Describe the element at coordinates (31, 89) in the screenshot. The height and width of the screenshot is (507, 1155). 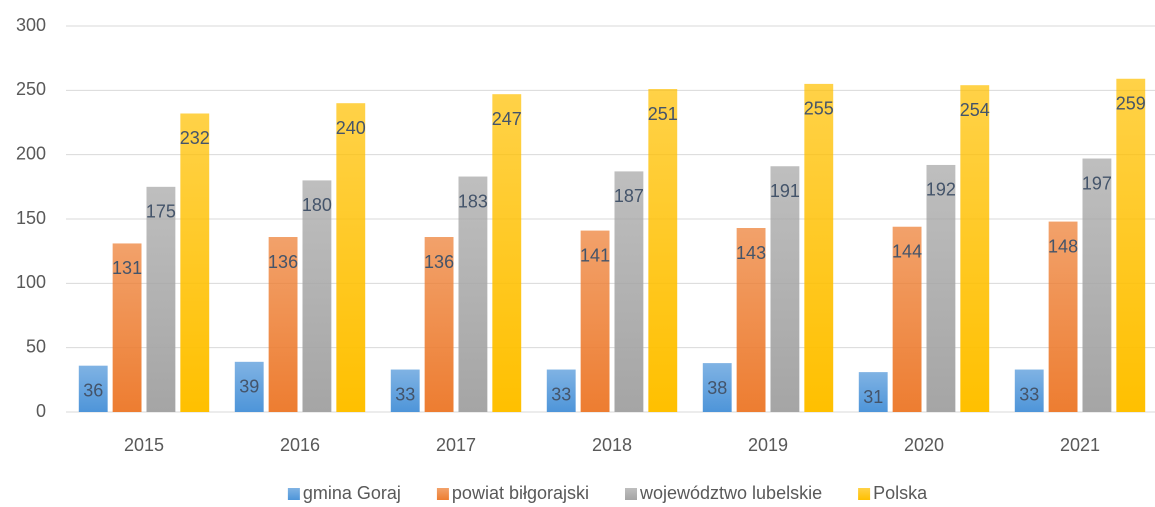
I see `y-tick-label: 250` at that location.